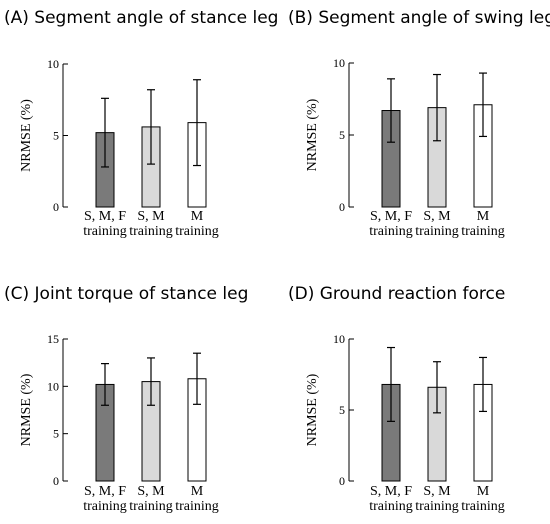  Describe the element at coordinates (141, 18) in the screenshot. I see `panel-title: (A) Segment angle of stance leg` at that location.